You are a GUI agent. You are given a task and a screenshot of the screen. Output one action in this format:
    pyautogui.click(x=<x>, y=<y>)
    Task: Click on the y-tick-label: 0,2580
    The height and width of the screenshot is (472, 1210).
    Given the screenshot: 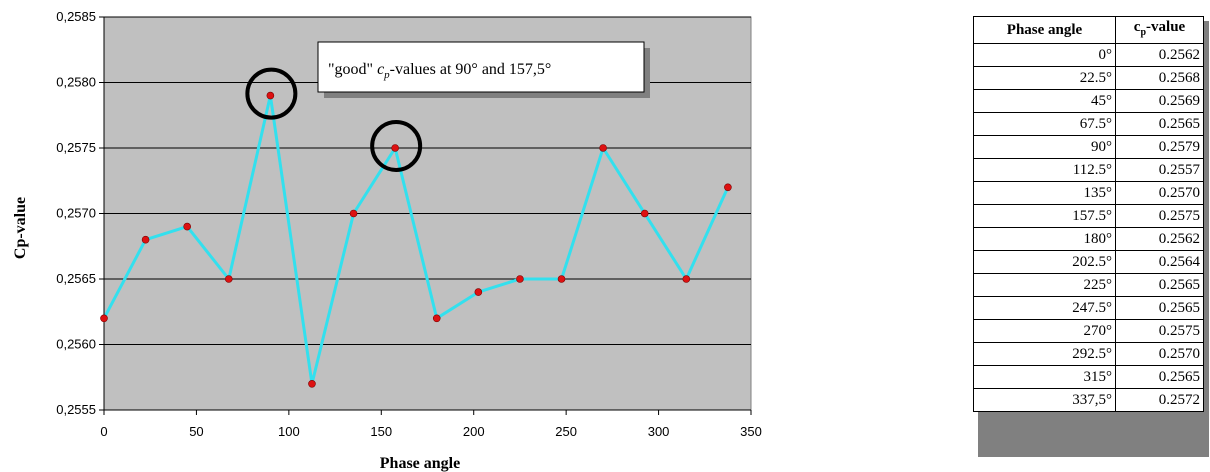 What is the action you would take?
    pyautogui.click(x=76, y=82)
    